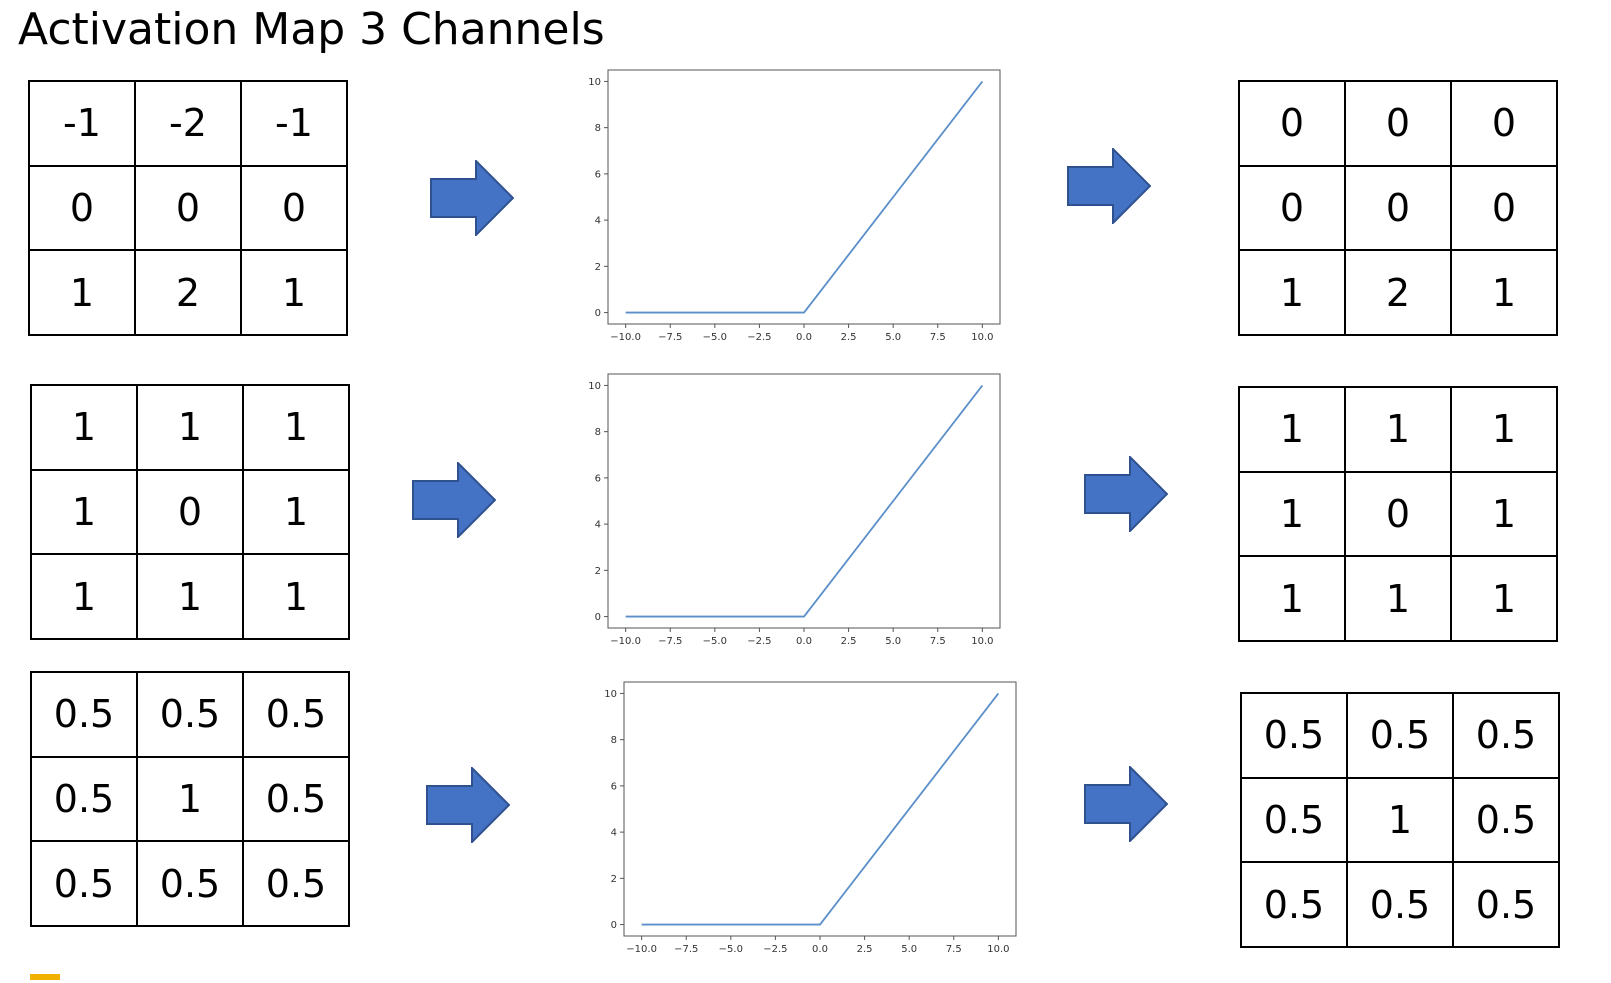  Describe the element at coordinates (45, 977) in the screenshot. I see `decorative-mark` at that location.